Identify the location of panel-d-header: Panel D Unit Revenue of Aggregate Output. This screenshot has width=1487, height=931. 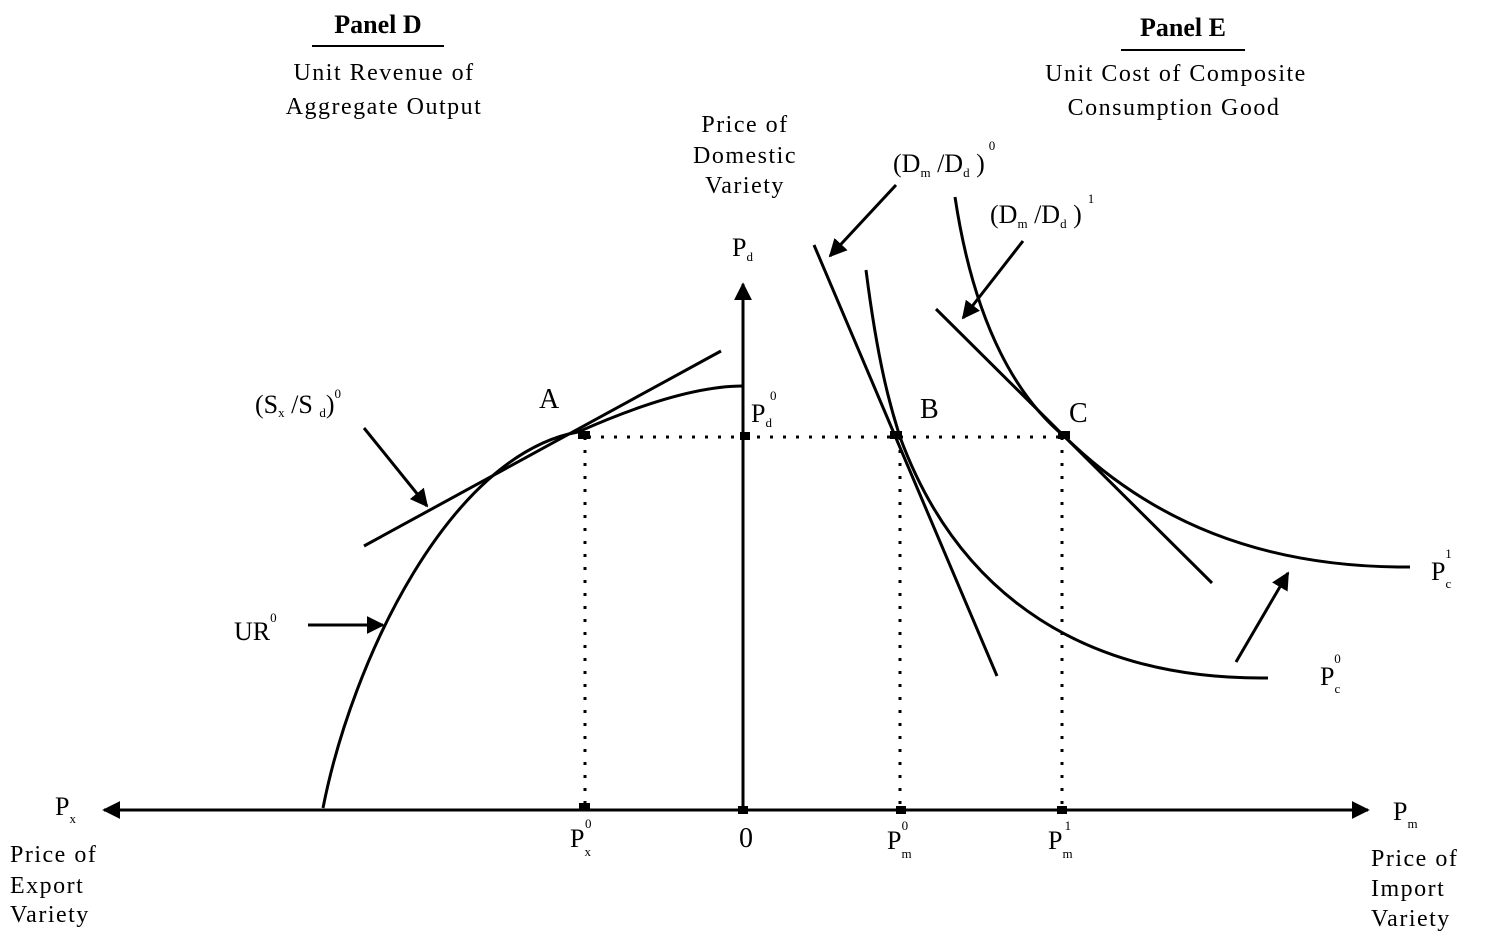
(384, 65).